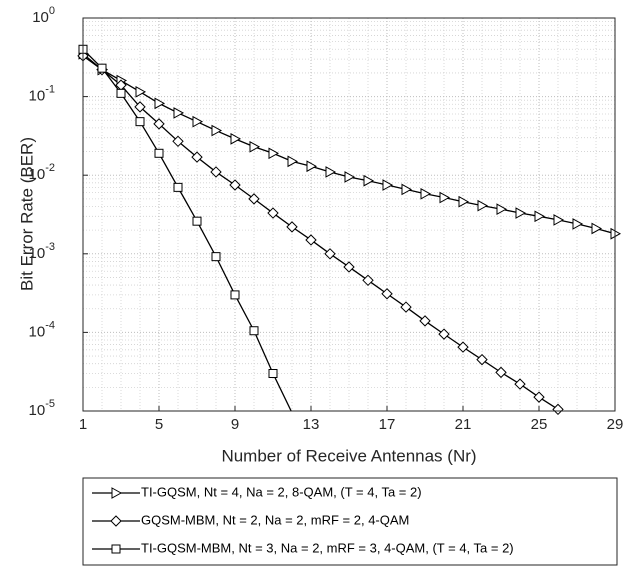 The width and height of the screenshot is (641, 566). I want to click on y-tick-label: 10⁻³, so click(42, 251).